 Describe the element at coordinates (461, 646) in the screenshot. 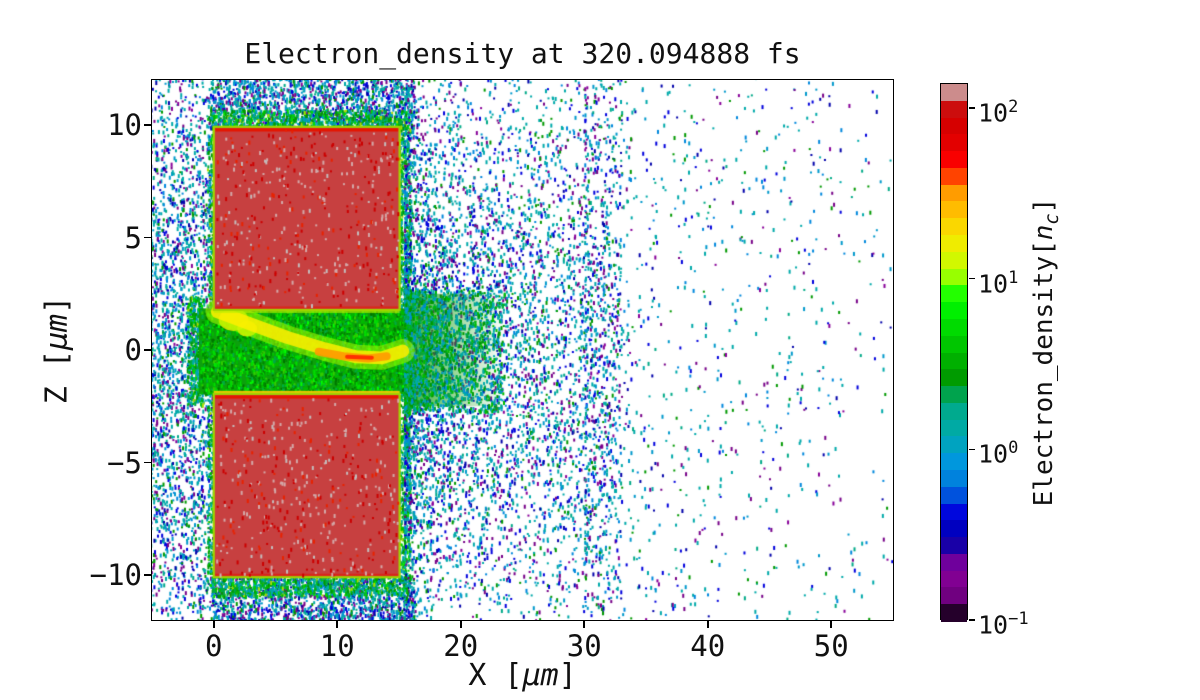

I see `x-tick-label: 20` at that location.